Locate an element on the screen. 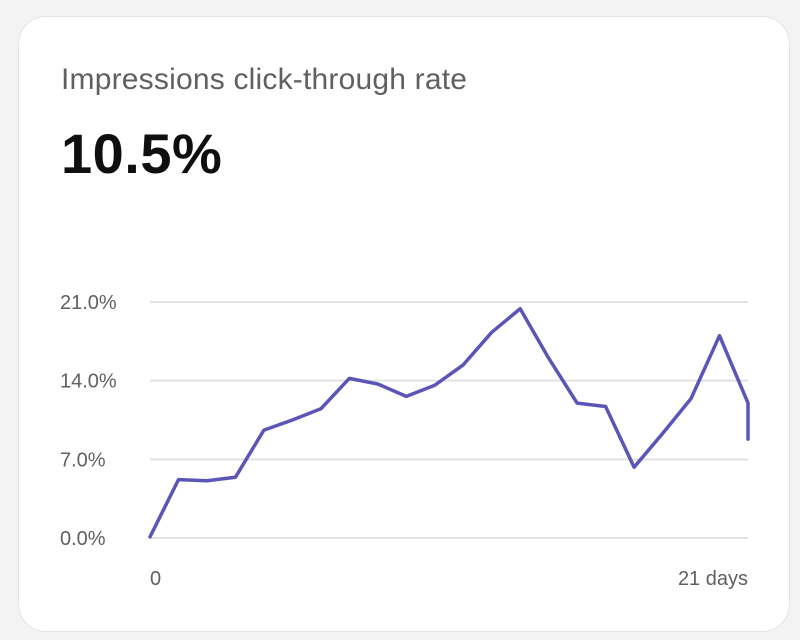 This screenshot has height=640, width=800. y-tick-label: 21.0% is located at coordinates (88, 303).